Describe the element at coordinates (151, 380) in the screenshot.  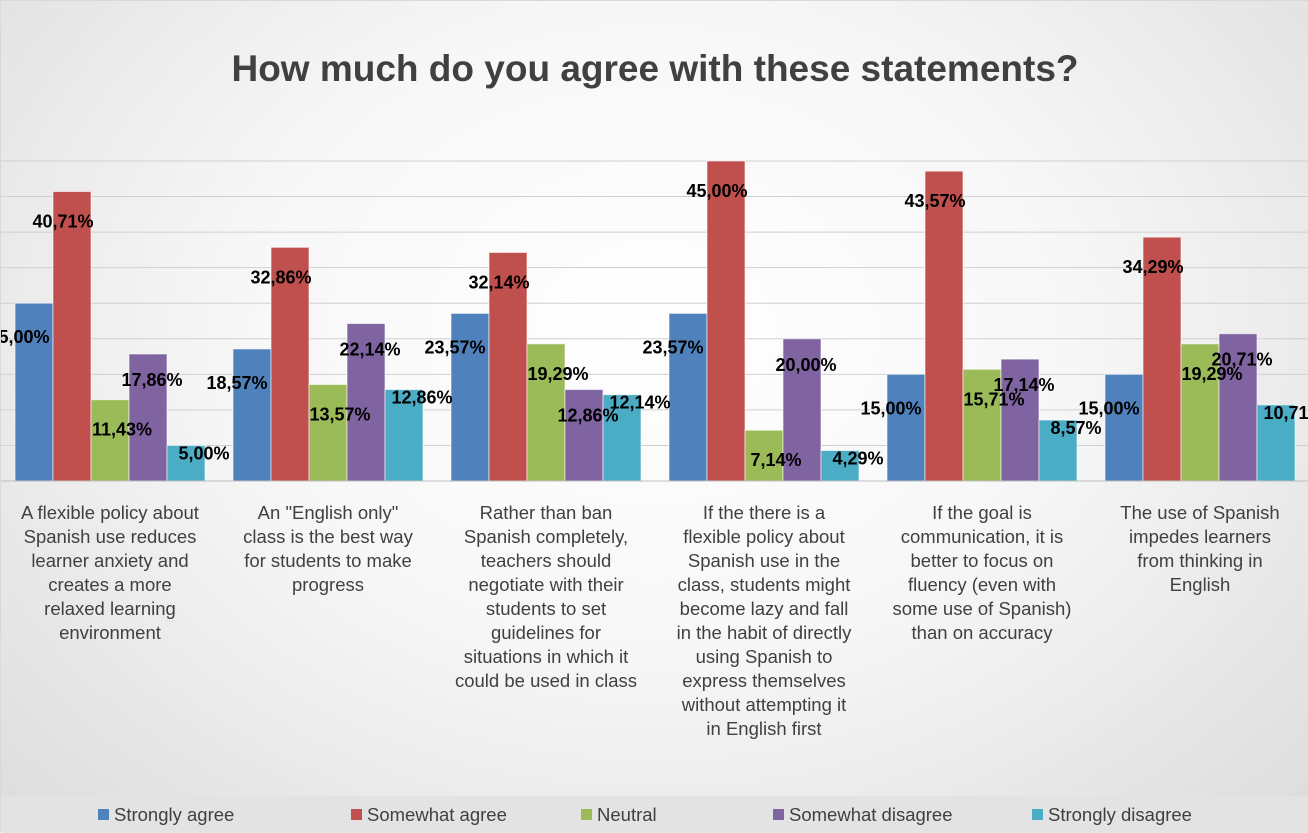
I see `data-label-3-0: 17,86%` at that location.